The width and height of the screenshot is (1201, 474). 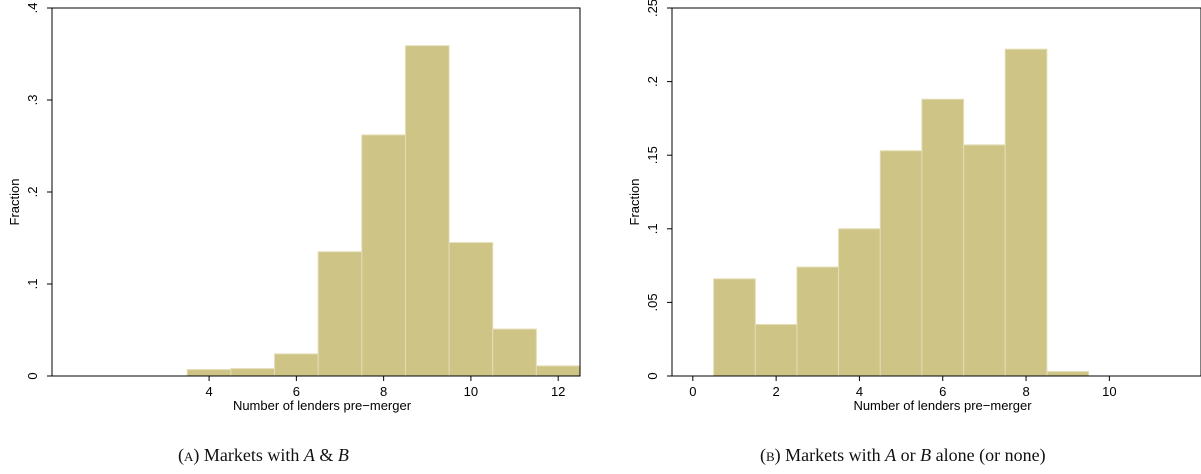 What do you see at coordinates (988, 455) in the screenshot?
I see `caption-b-post: alone (or none)` at bounding box center [988, 455].